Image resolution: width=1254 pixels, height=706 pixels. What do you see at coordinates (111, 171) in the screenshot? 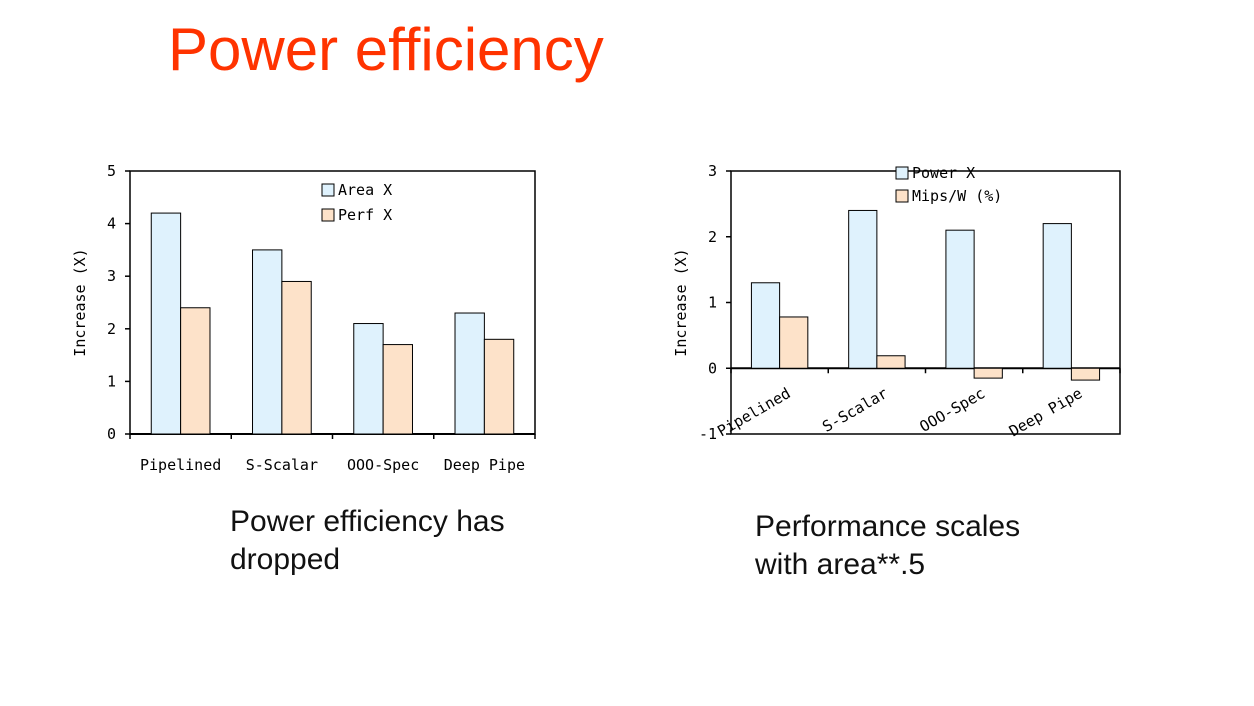
I see `chart1-y-tick-label: 5` at bounding box center [111, 171].